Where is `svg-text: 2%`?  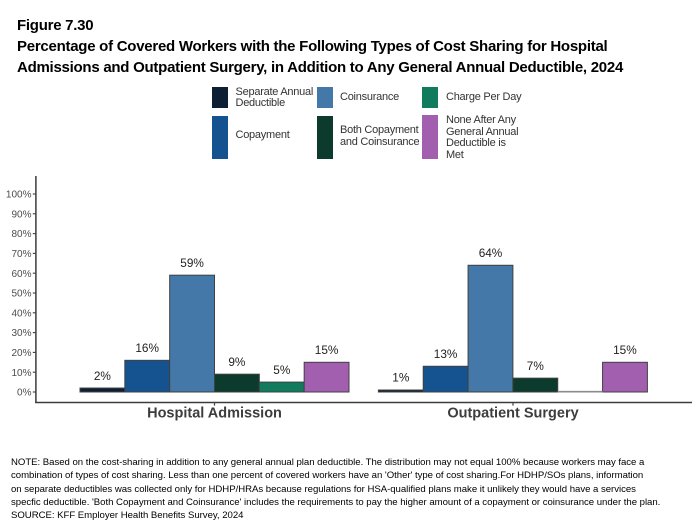
svg-text: 2% is located at coordinates (103, 376).